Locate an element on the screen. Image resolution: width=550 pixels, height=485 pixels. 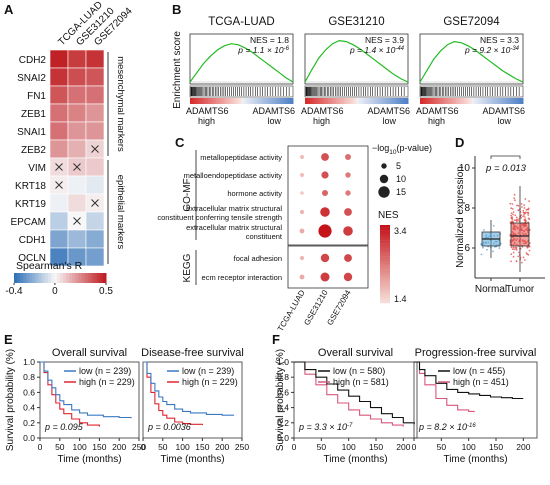
x-tick-label: 50 is located at coordinates (163, 447).